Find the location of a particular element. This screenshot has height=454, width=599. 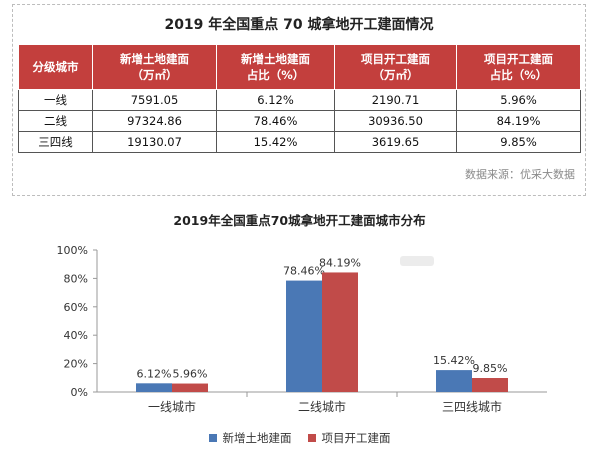

y-tick-label: 60% is located at coordinates (76, 307).